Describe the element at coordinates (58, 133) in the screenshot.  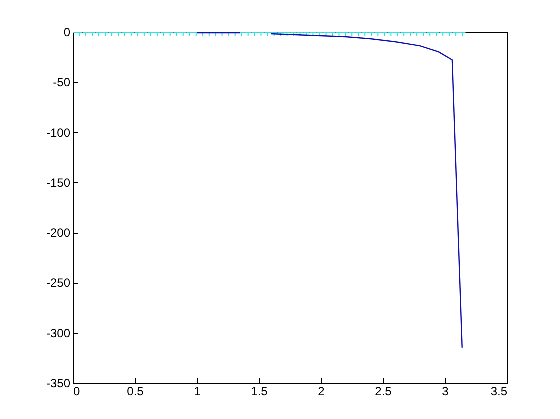
I see `y-tick-label: -100` at that location.